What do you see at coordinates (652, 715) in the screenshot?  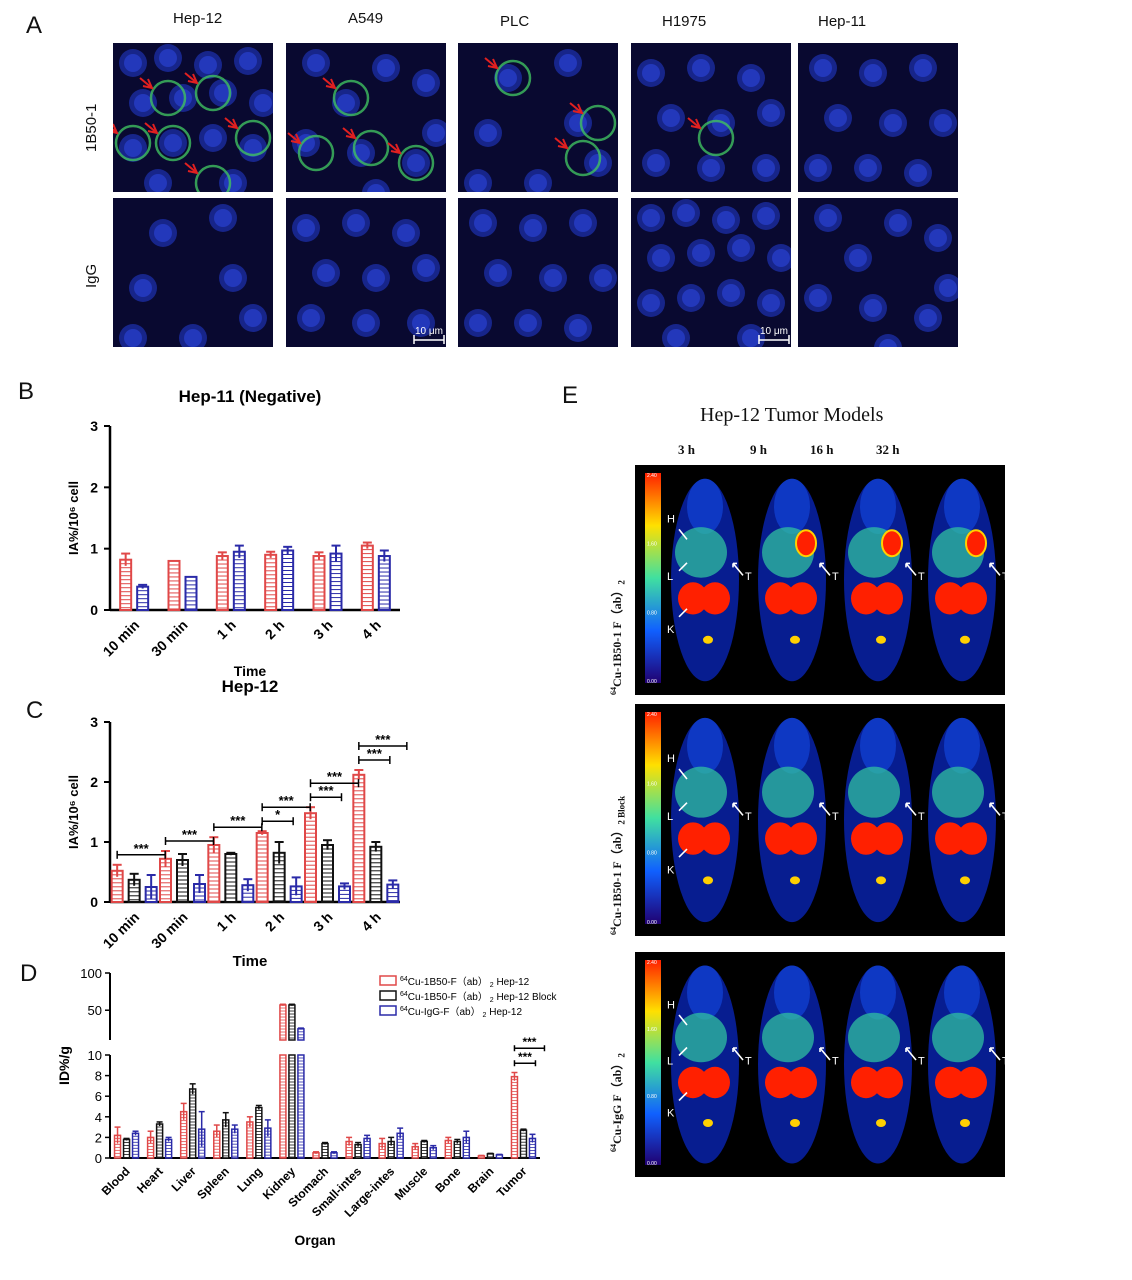 I see `colorbar-tick-label: 2.40` at bounding box center [652, 715].